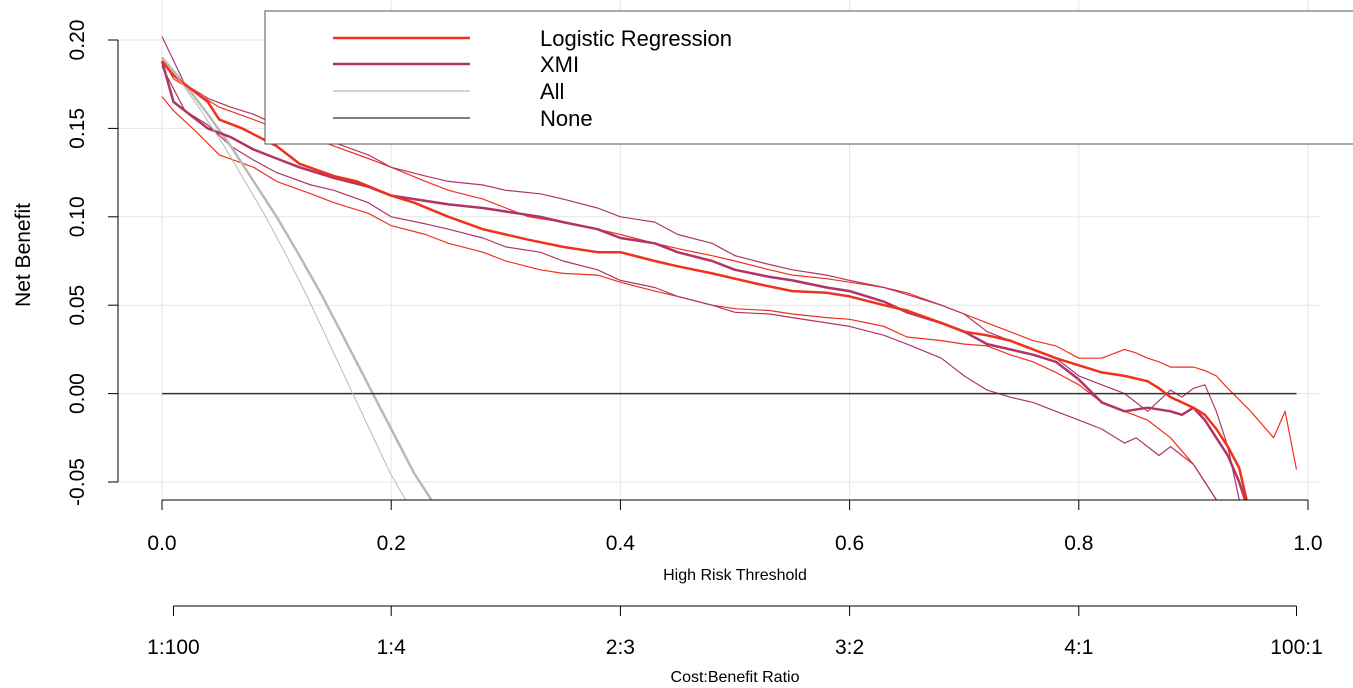 This screenshot has height=688, width=1353. I want to click on y-tick-label: -0.05, so click(77, 482).